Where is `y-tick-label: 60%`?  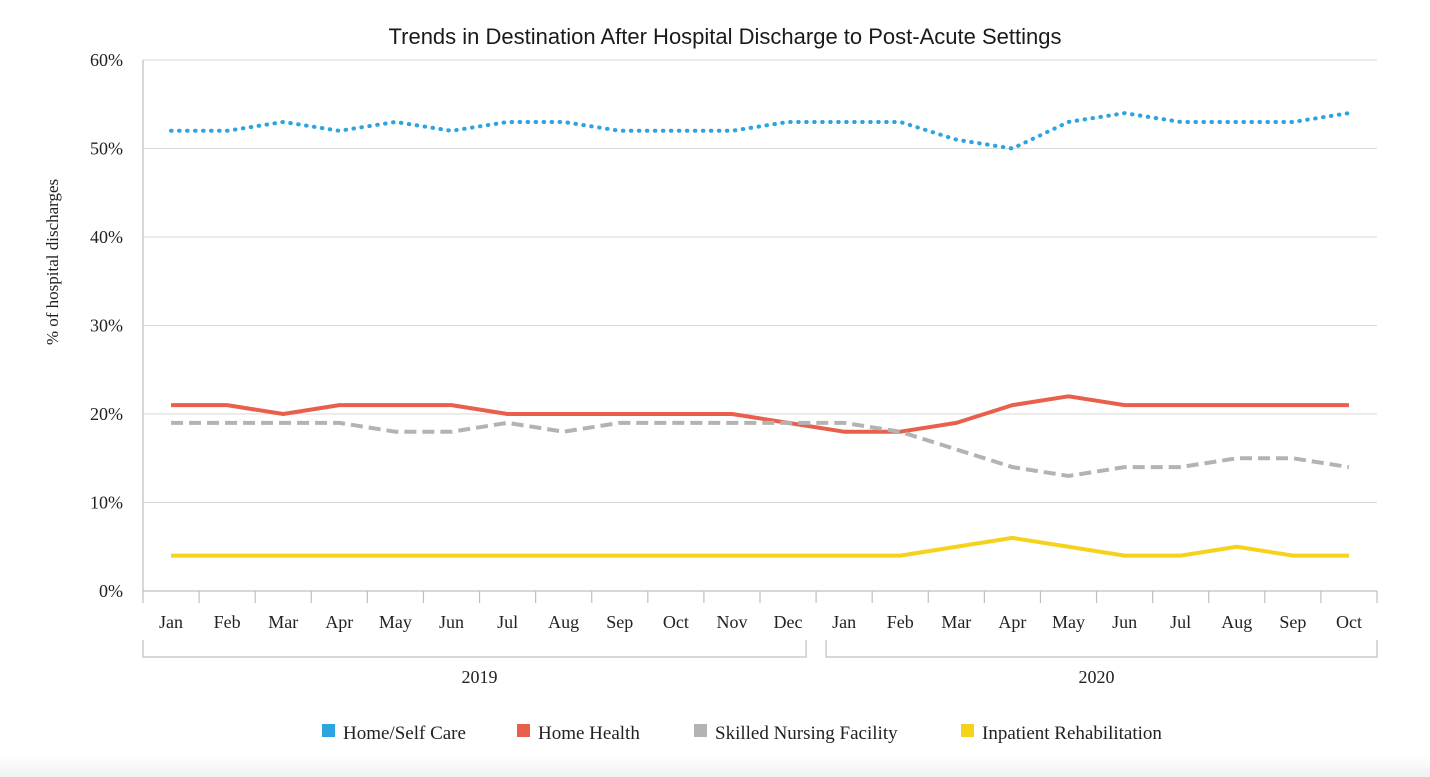 y-tick-label: 60% is located at coordinates (106, 60).